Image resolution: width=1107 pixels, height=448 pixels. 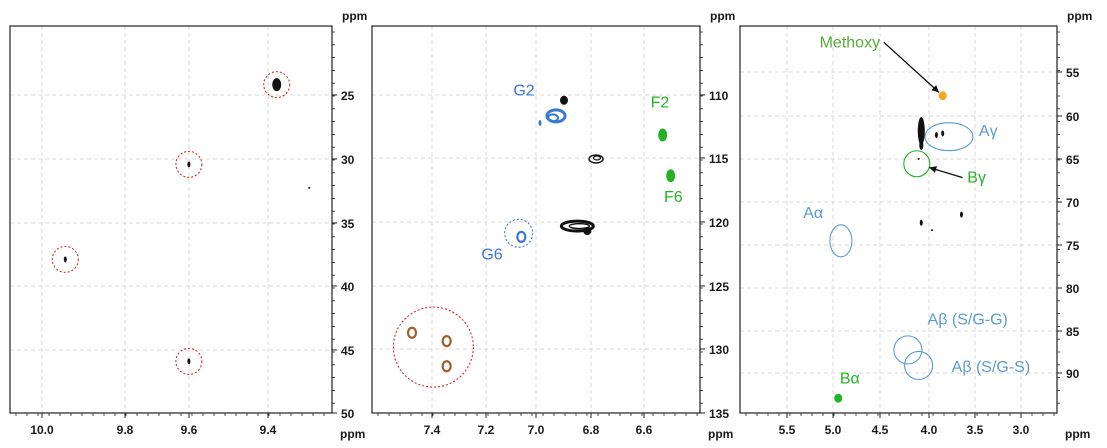 I want to click on peak-label: G6, so click(x=491, y=255).